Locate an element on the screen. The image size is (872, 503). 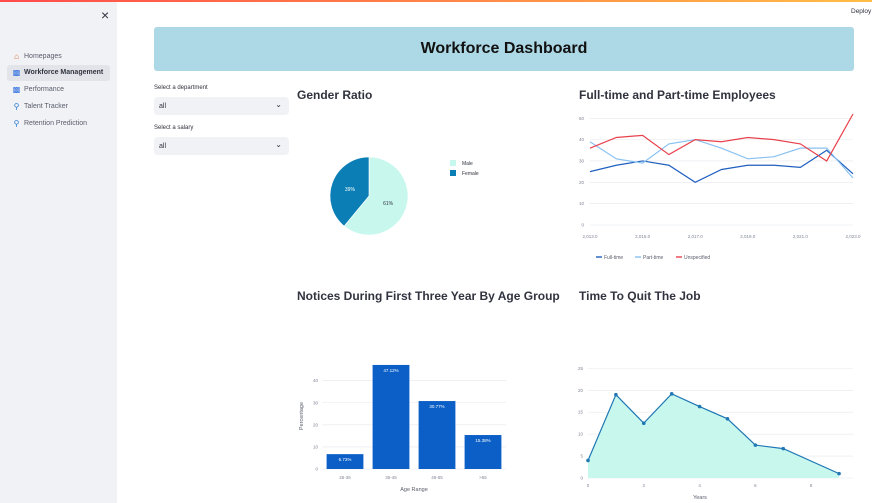
x-tick-label: 45-55 is located at coordinates (437, 477).